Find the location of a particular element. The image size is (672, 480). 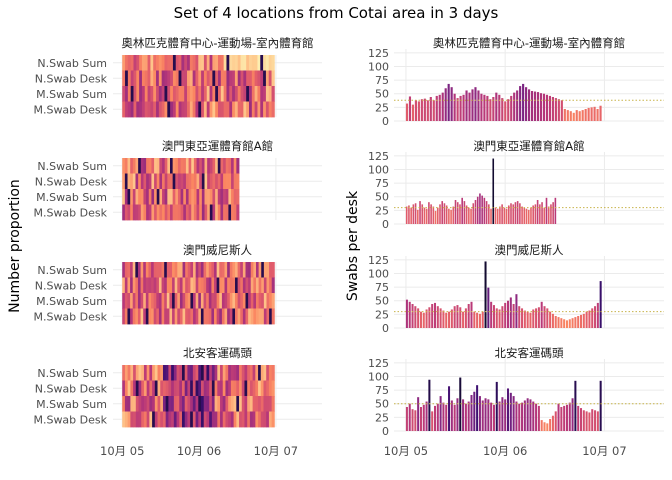

heatmap-row-label: M.Swab Desk is located at coordinates (70, 316).